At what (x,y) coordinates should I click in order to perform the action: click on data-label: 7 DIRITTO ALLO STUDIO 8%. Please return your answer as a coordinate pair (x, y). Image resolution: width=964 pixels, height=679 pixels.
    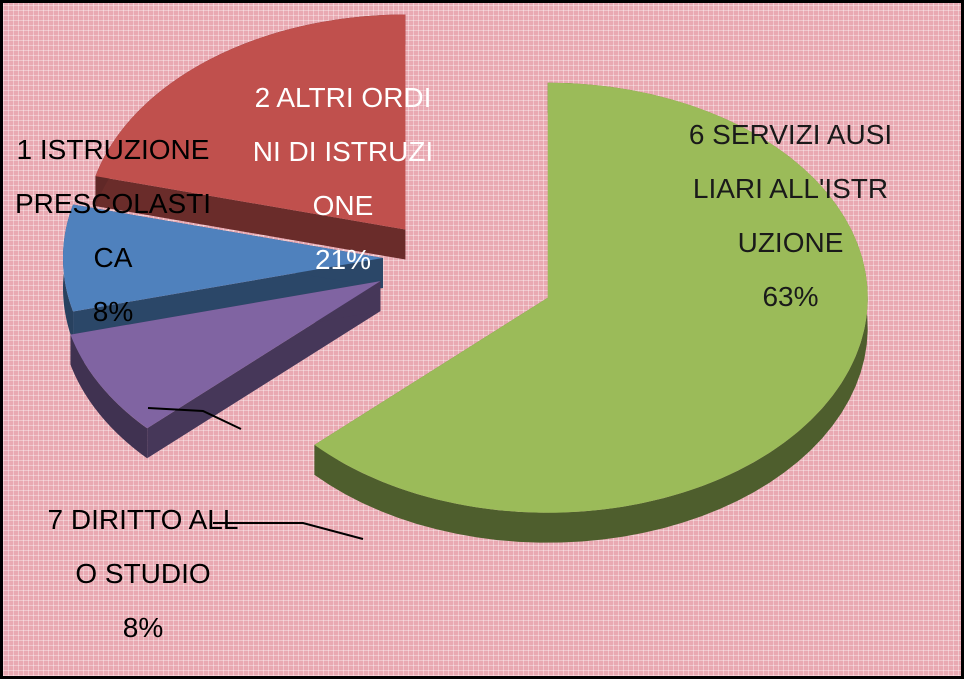
    Looking at the image, I should click on (143, 574).